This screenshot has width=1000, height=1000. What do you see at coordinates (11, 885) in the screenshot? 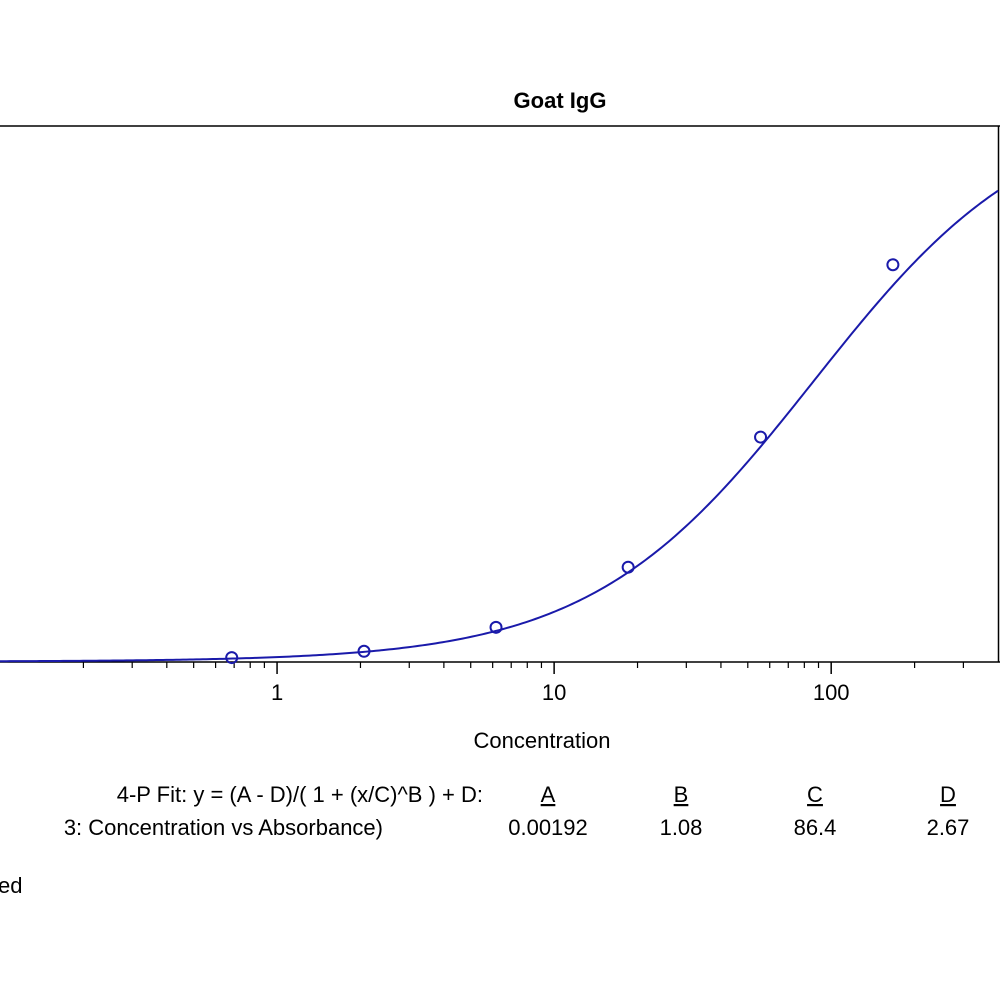
I see `footer-text: ed` at bounding box center [11, 885].